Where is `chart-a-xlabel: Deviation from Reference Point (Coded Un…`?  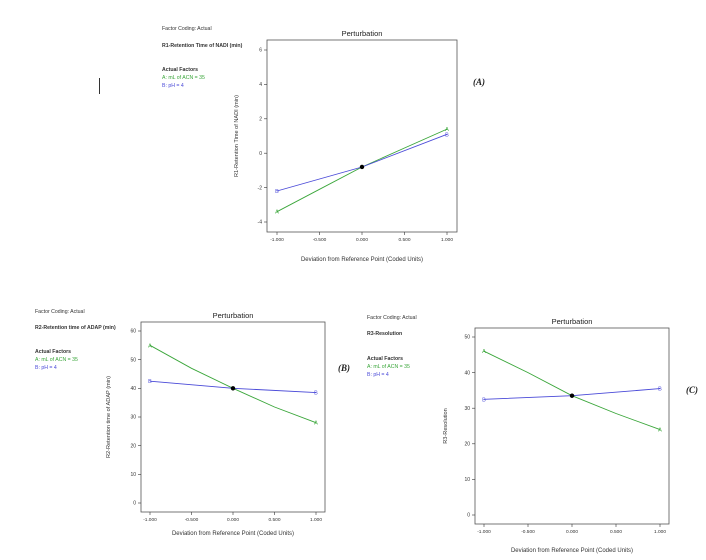
chart-a-xlabel: Deviation from Reference Point (Coded Un… is located at coordinates (362, 260).